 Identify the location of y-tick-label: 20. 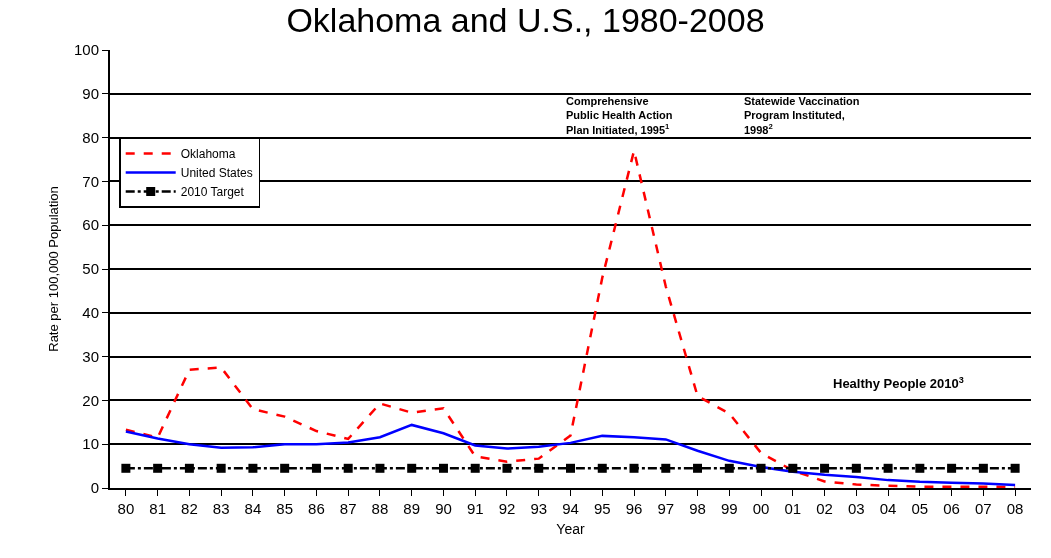
(90, 400).